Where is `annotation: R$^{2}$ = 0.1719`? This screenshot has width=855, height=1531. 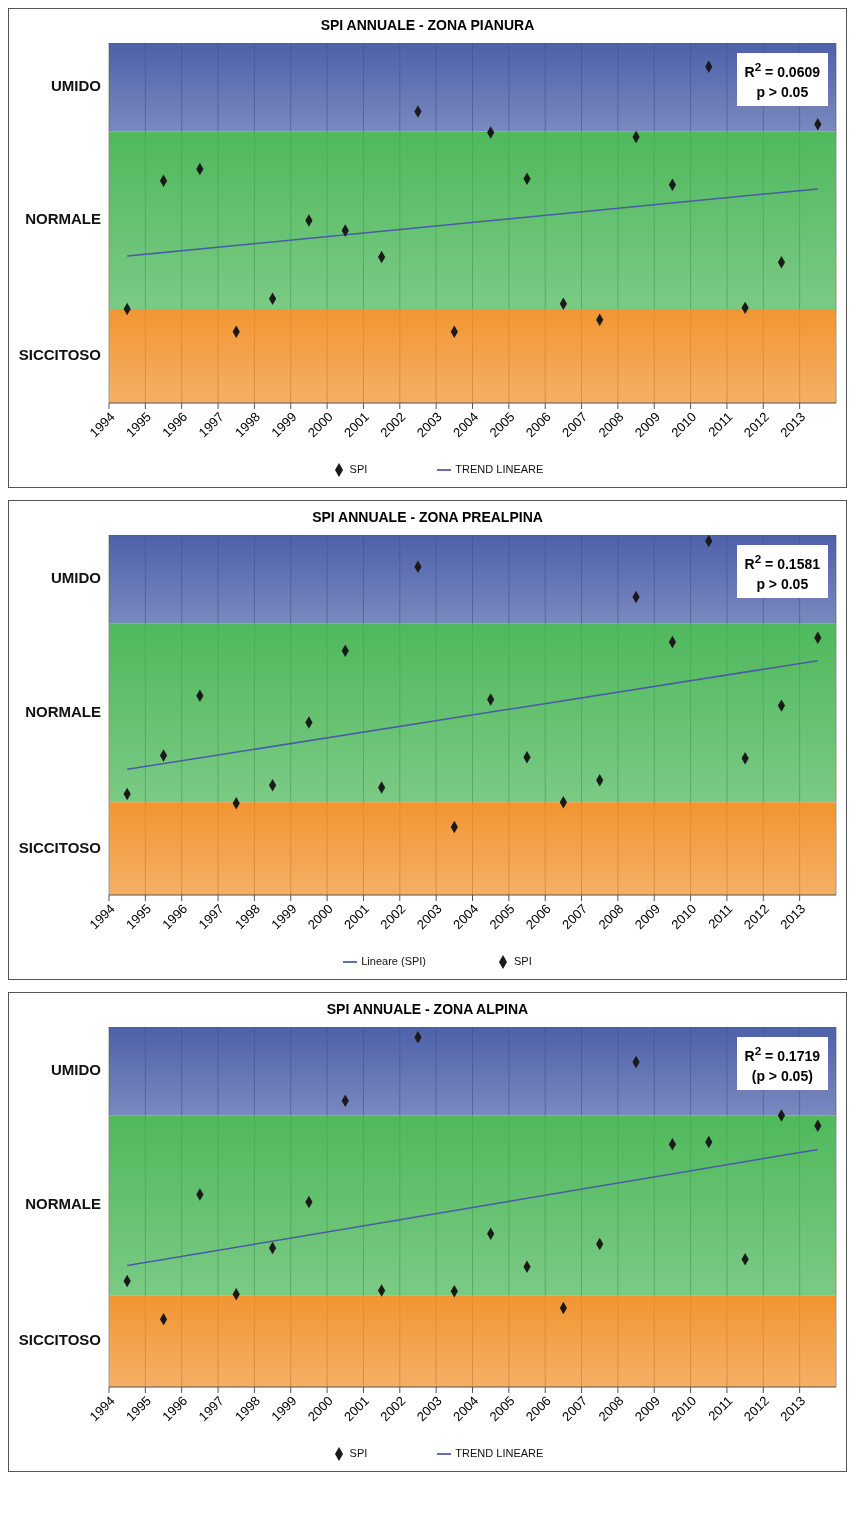
annotation: R$^{2}$ = 0.1719 is located at coordinates (782, 1054).